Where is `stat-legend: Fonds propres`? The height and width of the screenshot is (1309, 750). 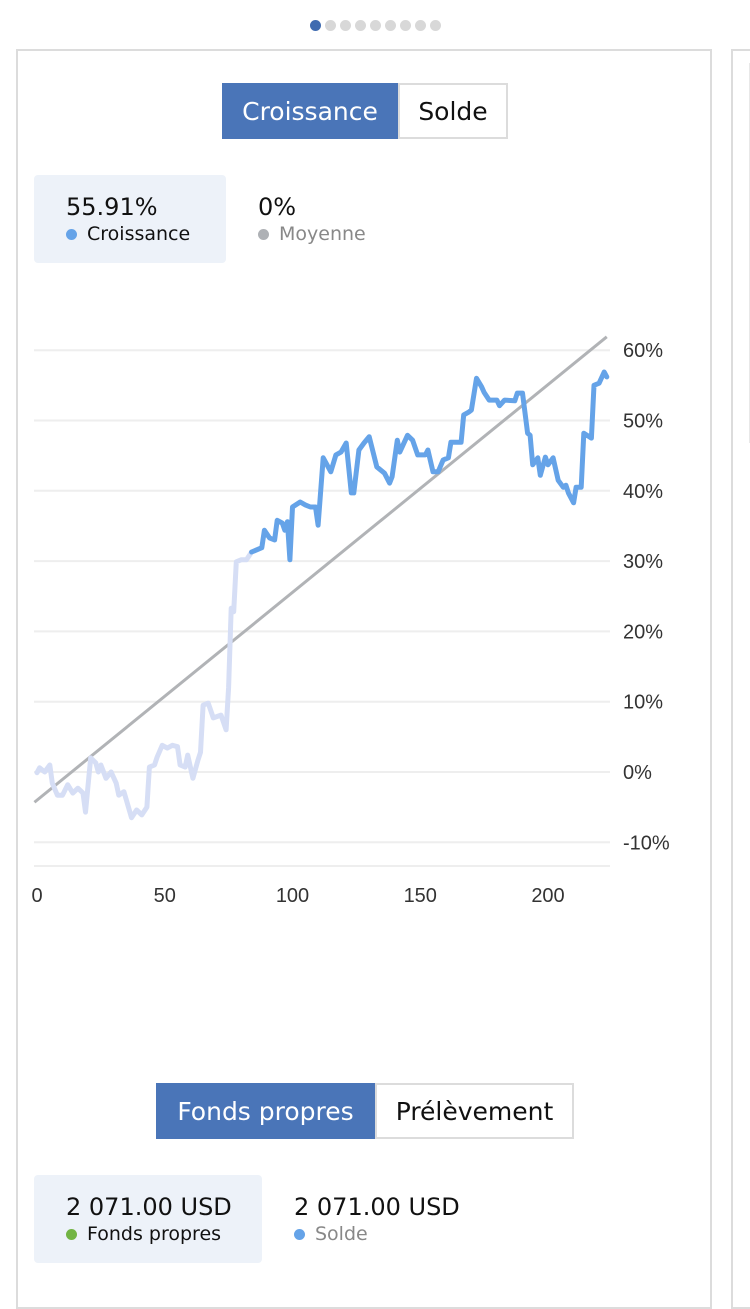 stat-legend: Fonds propres is located at coordinates (149, 1234).